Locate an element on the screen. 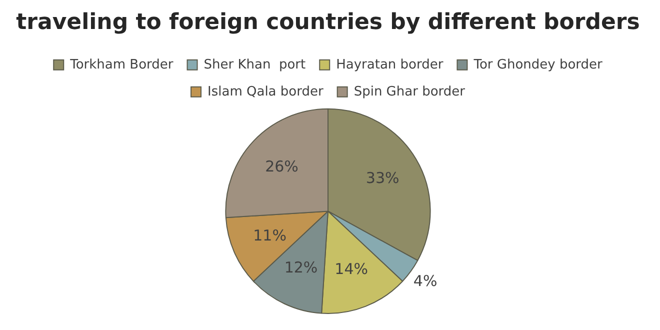  data-label: 12% is located at coordinates (301, 267).